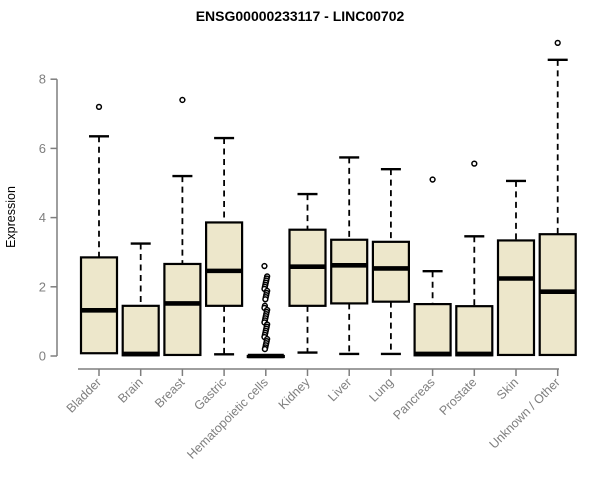  Describe the element at coordinates (339, 389) in the screenshot. I see `x-axis-category-label: Liver` at that location.